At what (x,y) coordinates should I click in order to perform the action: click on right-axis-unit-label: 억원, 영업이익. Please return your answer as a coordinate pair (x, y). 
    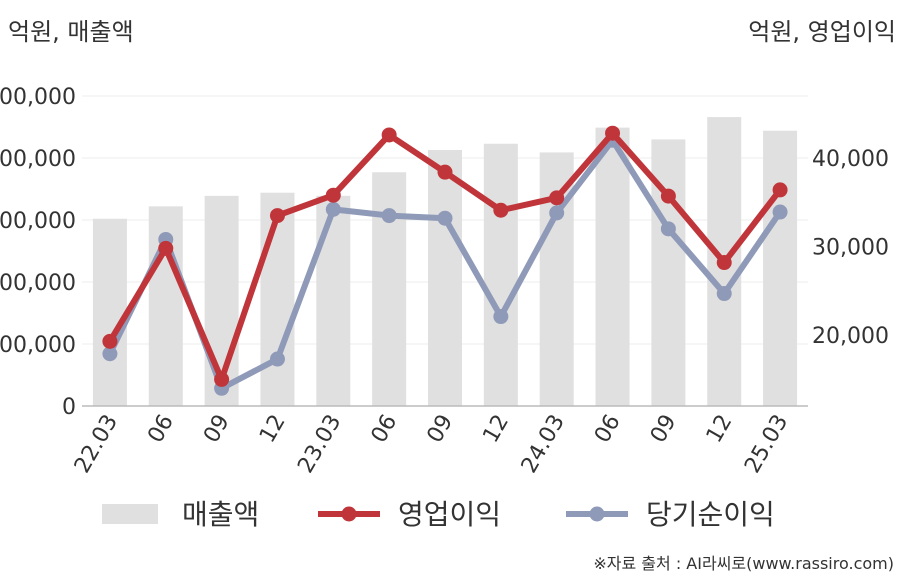
    Looking at the image, I should click on (822, 32).